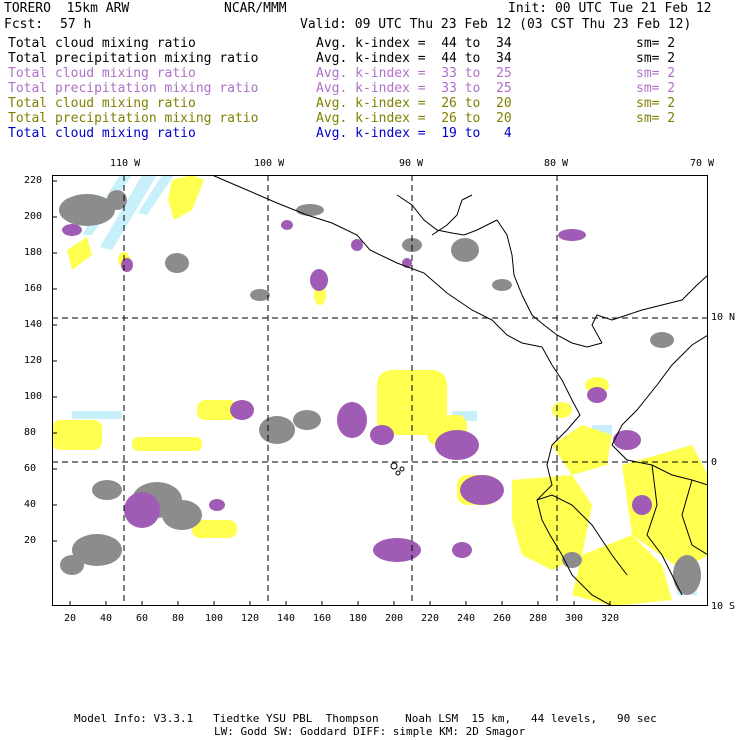  Describe the element at coordinates (250, 618) in the screenshot. I see `x-tick-label: 120` at that location.